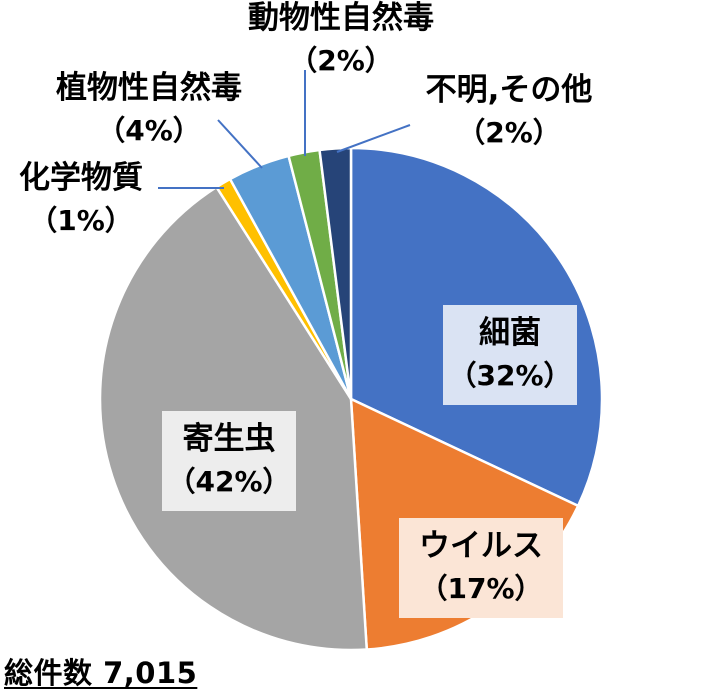 This screenshot has height=693, width=705. What do you see at coordinates (81, 178) in the screenshot?
I see `slice-name-chemical: 化学物質` at bounding box center [81, 178].